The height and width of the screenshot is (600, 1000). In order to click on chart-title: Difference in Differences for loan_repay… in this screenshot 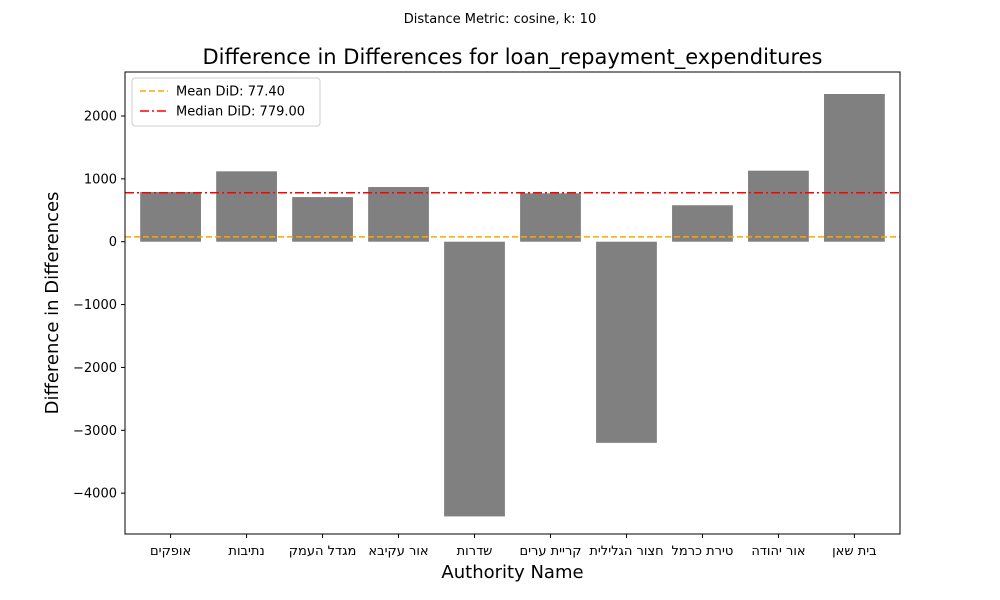, I will do `click(513, 57)`.